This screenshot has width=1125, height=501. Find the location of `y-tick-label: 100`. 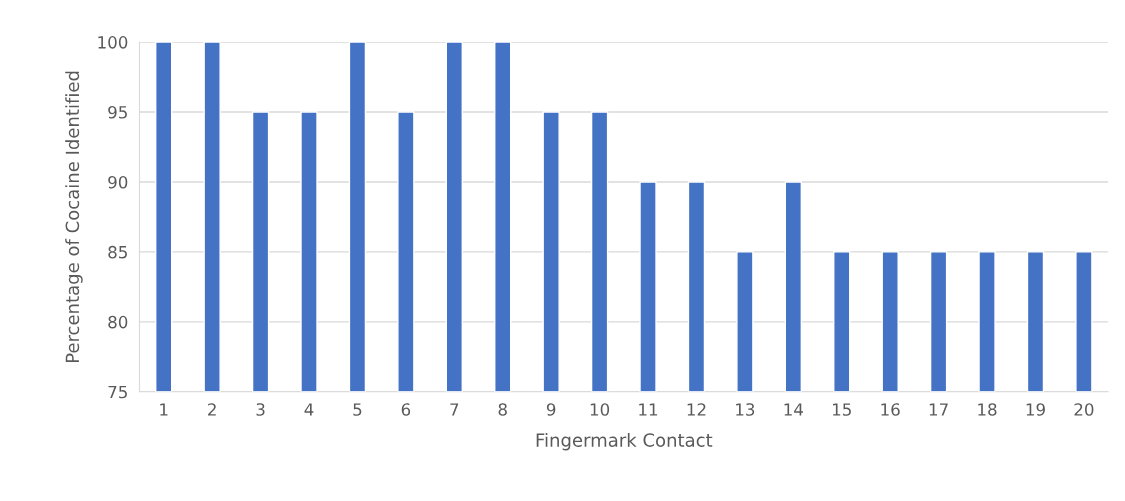

y-tick-label: 100 is located at coordinates (113, 42).